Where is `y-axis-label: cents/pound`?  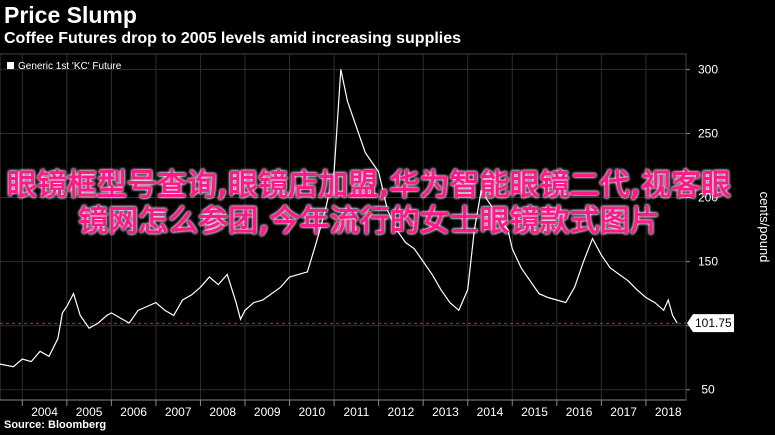
y-axis-label: cents/pound is located at coordinates (764, 227).